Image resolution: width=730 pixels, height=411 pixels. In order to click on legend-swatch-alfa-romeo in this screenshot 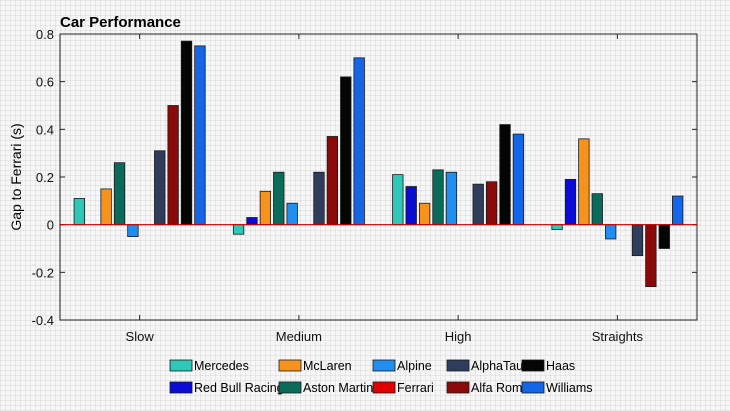, I will do `click(458, 387)`.